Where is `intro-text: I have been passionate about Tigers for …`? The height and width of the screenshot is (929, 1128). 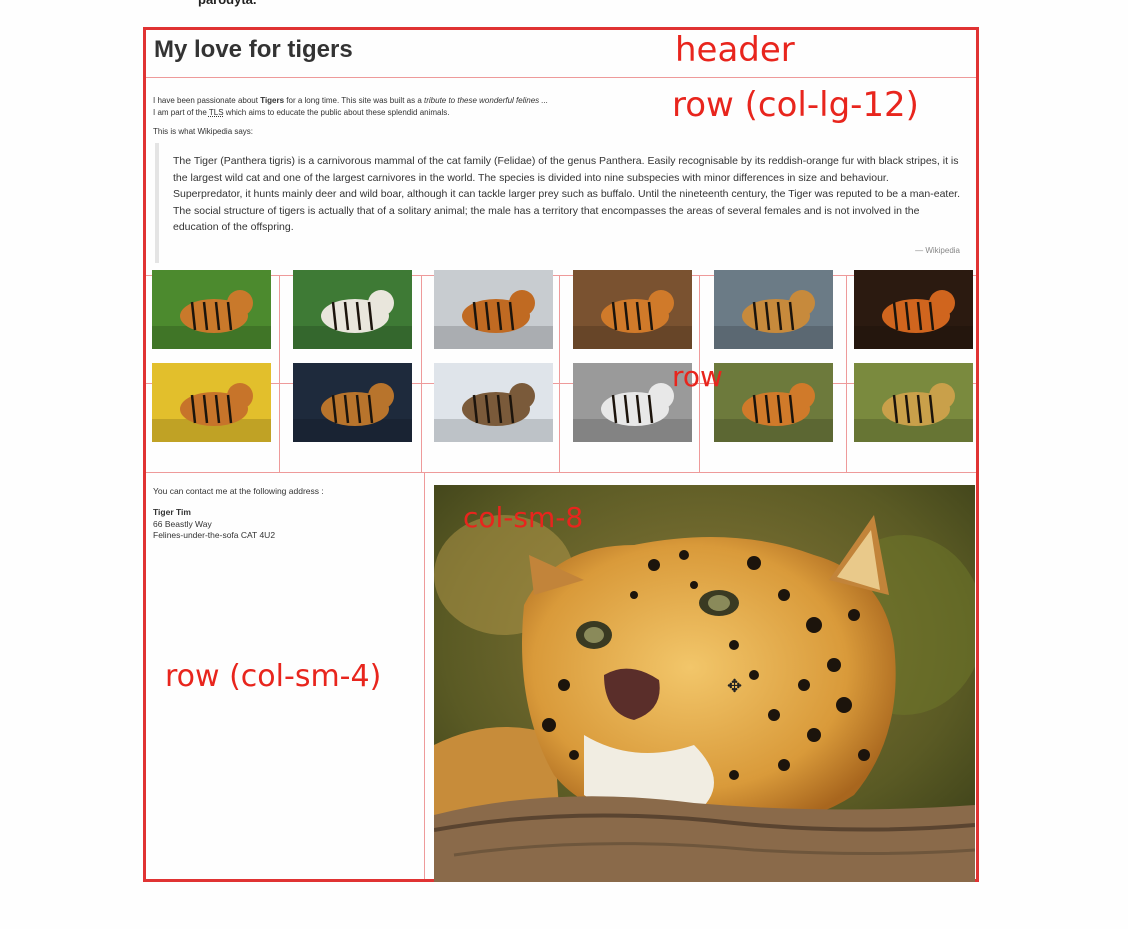
intro-text: I have been passionate about Tigers for … is located at coordinates (351, 106).